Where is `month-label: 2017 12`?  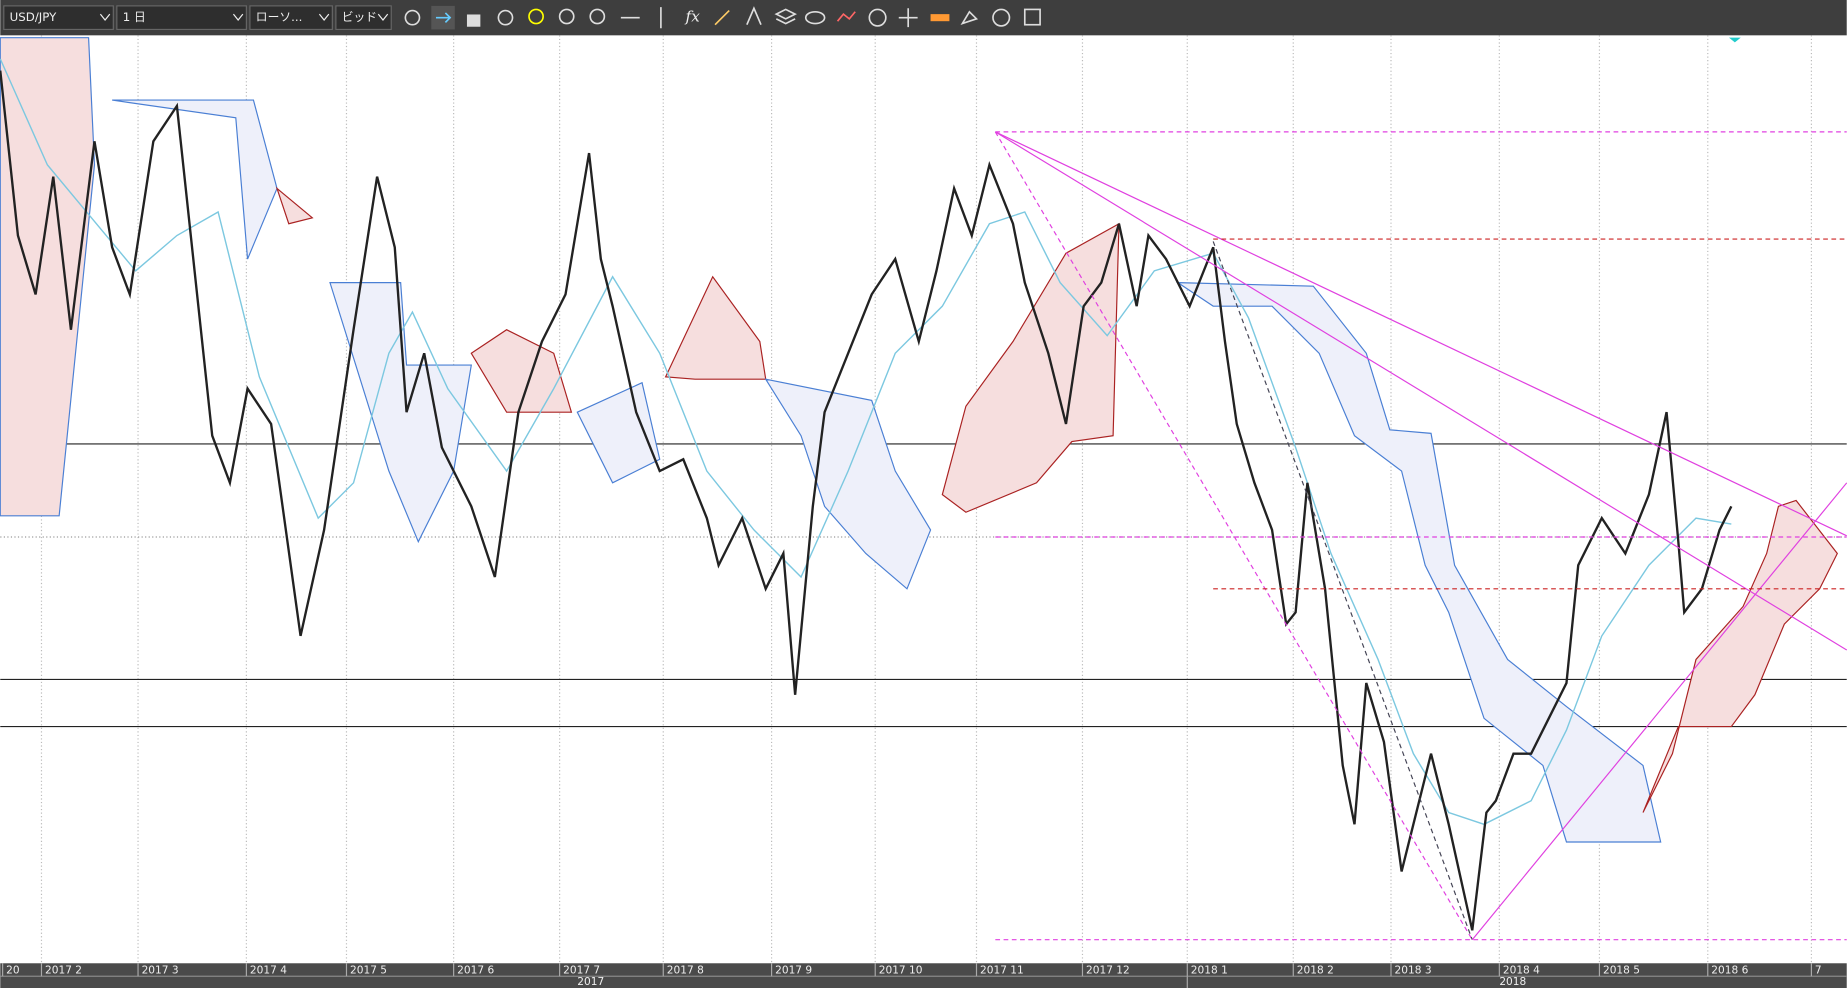 month-label: 2017 12 is located at coordinates (1108, 970).